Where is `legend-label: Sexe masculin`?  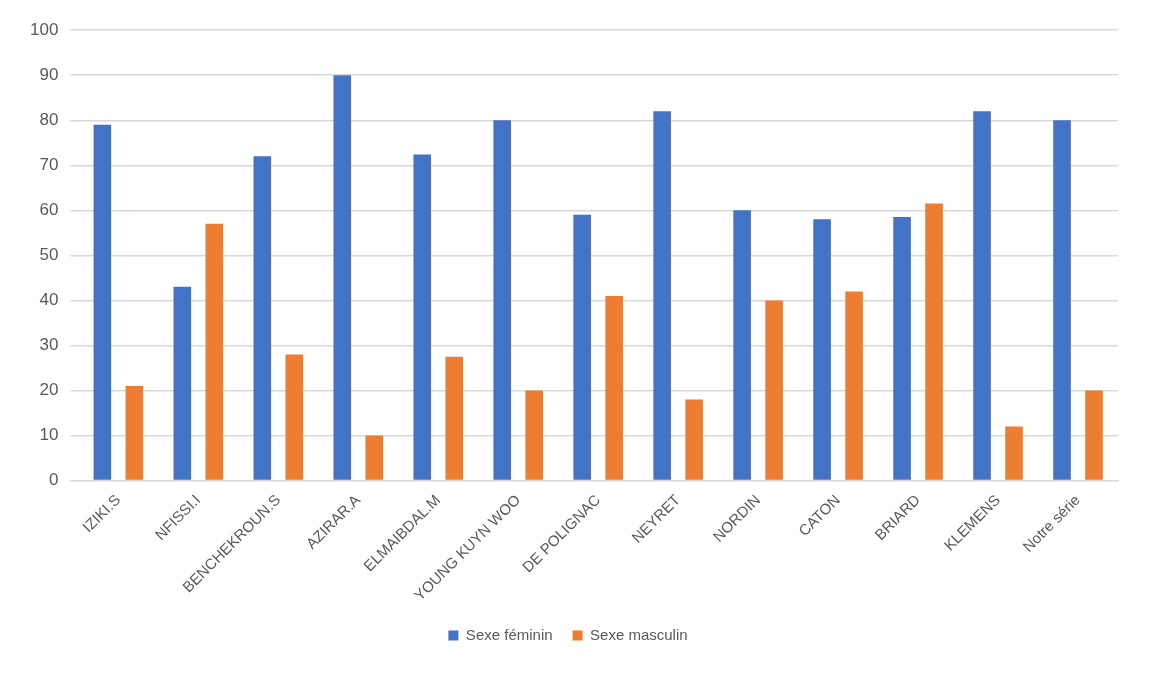
legend-label: Sexe masculin is located at coordinates (639, 634).